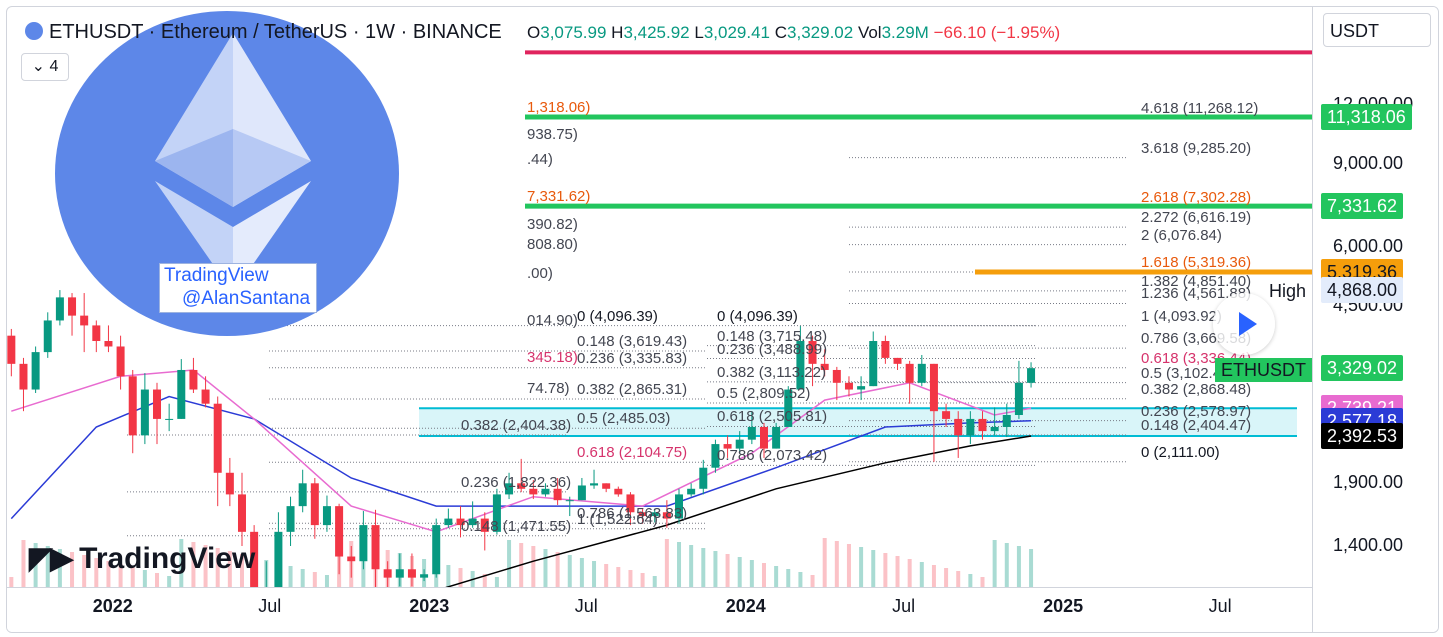 Image resolution: width=1443 pixels, height=637 pixels. I want to click on fib-right-label: 0.382 (2,868.48), so click(1196, 389).